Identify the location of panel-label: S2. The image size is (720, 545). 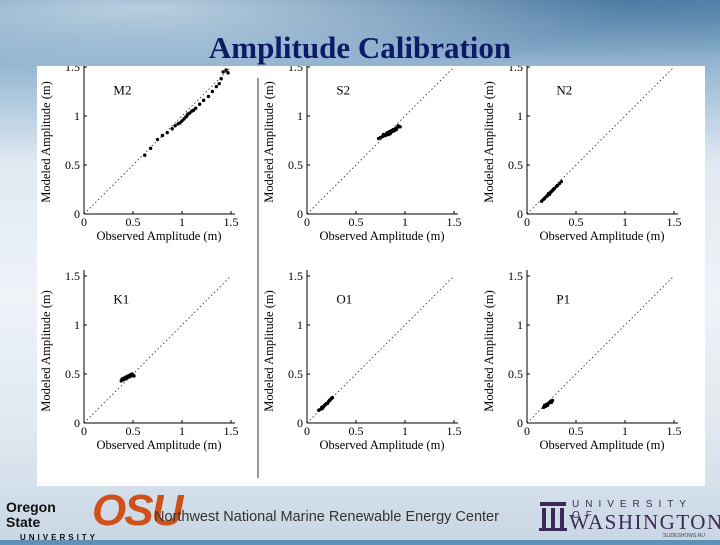
(343, 89).